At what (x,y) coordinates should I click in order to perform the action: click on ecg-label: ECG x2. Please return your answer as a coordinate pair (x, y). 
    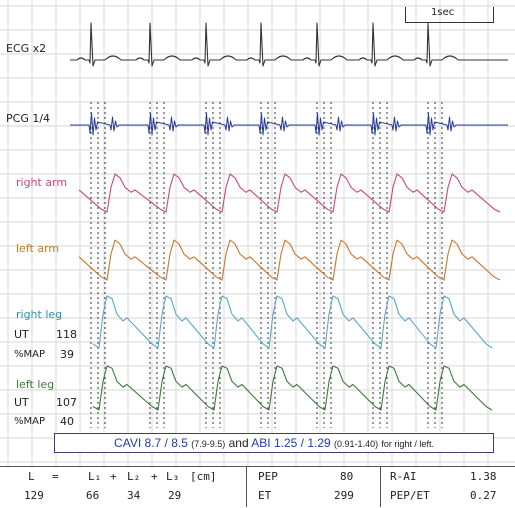
    Looking at the image, I should click on (26, 48).